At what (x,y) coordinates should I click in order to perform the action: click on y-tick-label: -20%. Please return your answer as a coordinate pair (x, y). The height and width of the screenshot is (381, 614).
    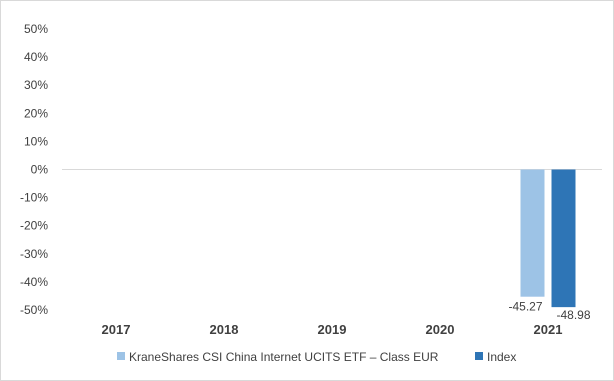
    Looking at the image, I should click on (34, 226).